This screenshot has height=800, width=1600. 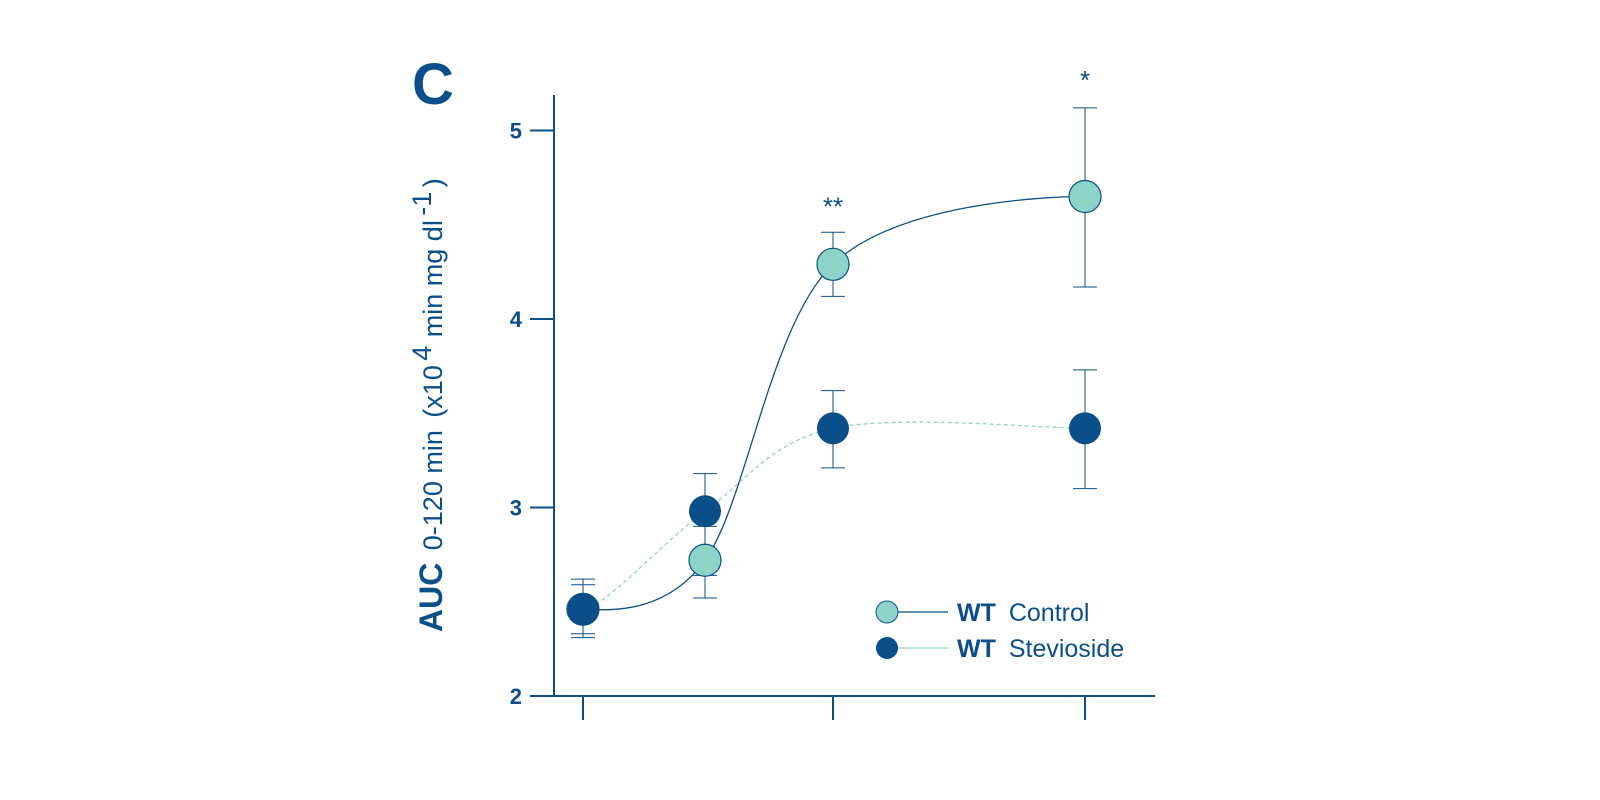 I want to click on y-tick-label: 3, so click(x=516, y=508).